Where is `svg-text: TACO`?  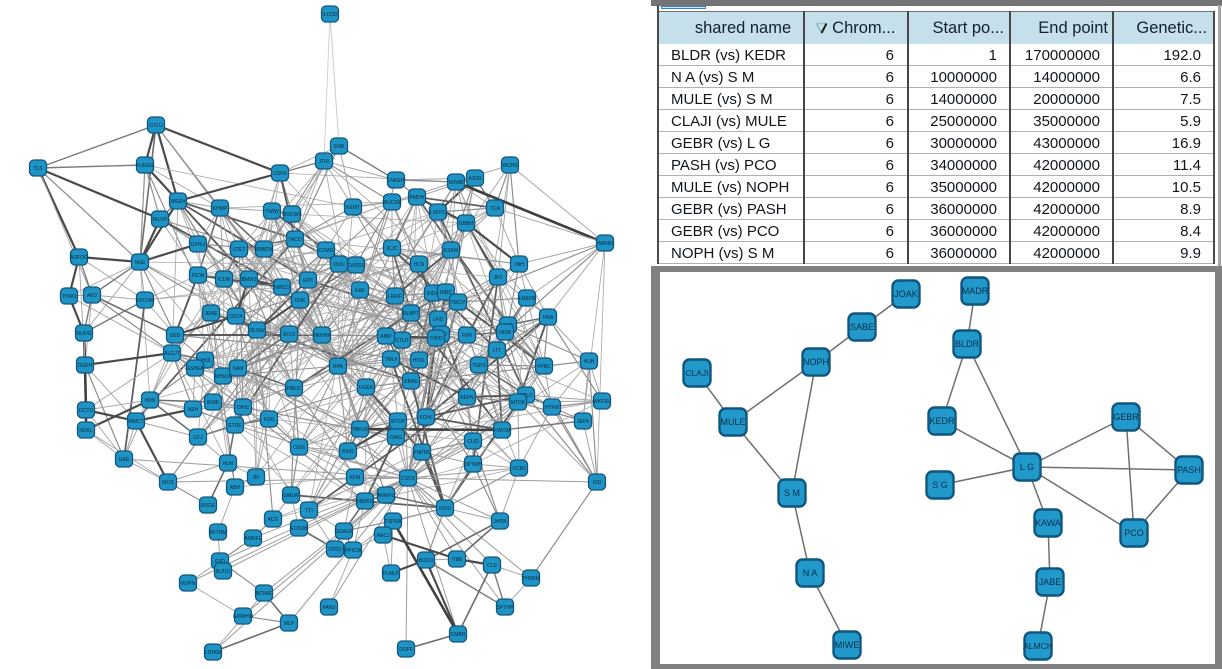 svg-text: TACO is located at coordinates (295, 240).